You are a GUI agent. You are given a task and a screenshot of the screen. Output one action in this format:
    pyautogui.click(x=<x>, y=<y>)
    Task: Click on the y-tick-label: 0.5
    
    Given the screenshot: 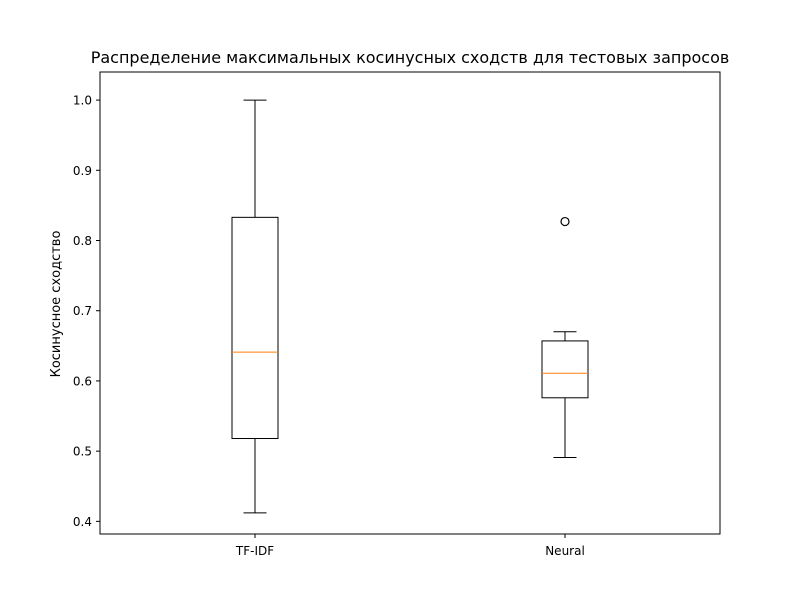 What is the action you would take?
    pyautogui.click(x=82, y=452)
    